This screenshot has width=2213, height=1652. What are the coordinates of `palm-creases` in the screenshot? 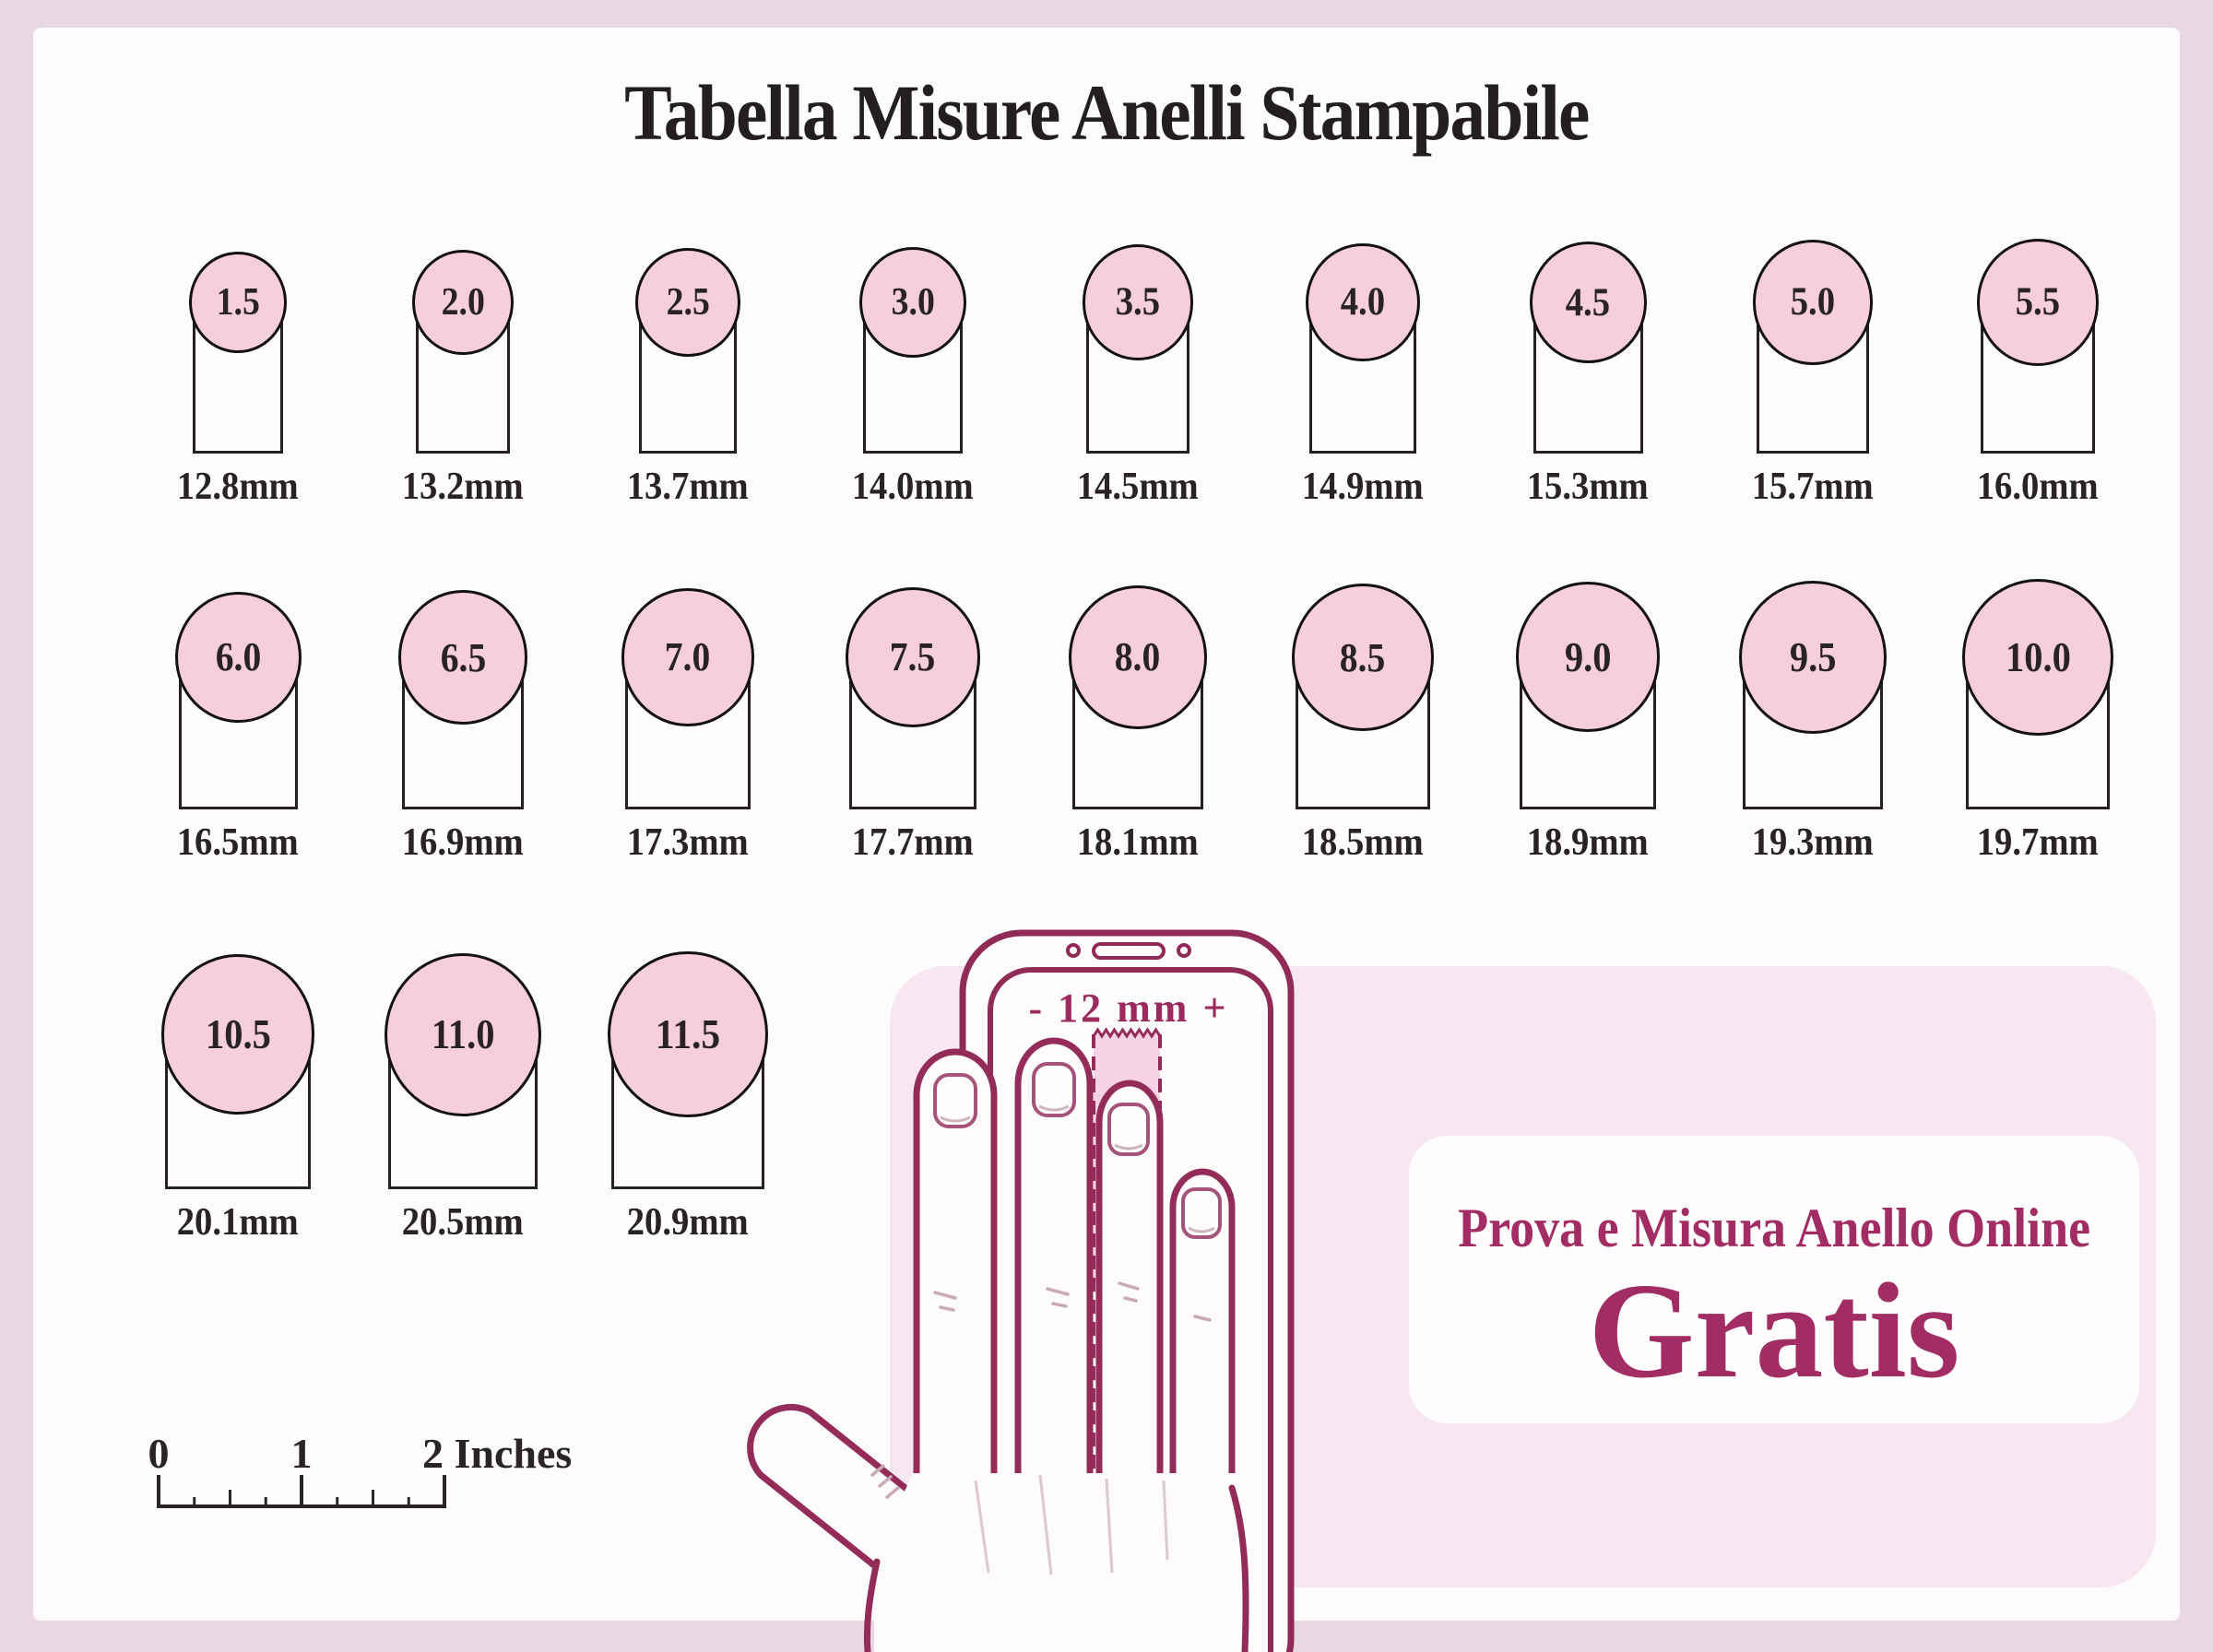 It's located at (1071, 1524).